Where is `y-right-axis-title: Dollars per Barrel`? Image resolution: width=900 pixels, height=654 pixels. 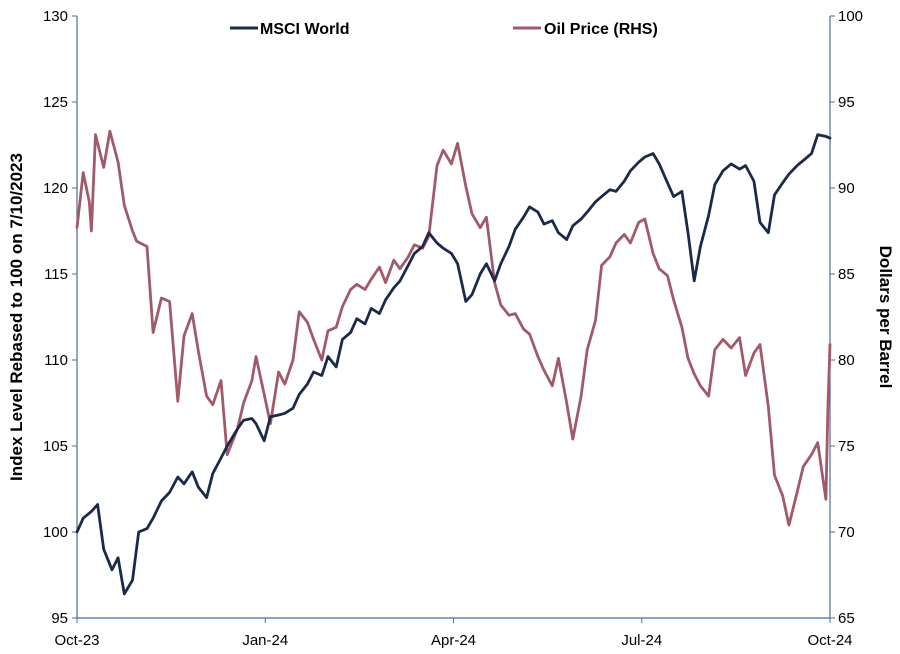 y-right-axis-title: Dollars per Barrel is located at coordinates (885, 317).